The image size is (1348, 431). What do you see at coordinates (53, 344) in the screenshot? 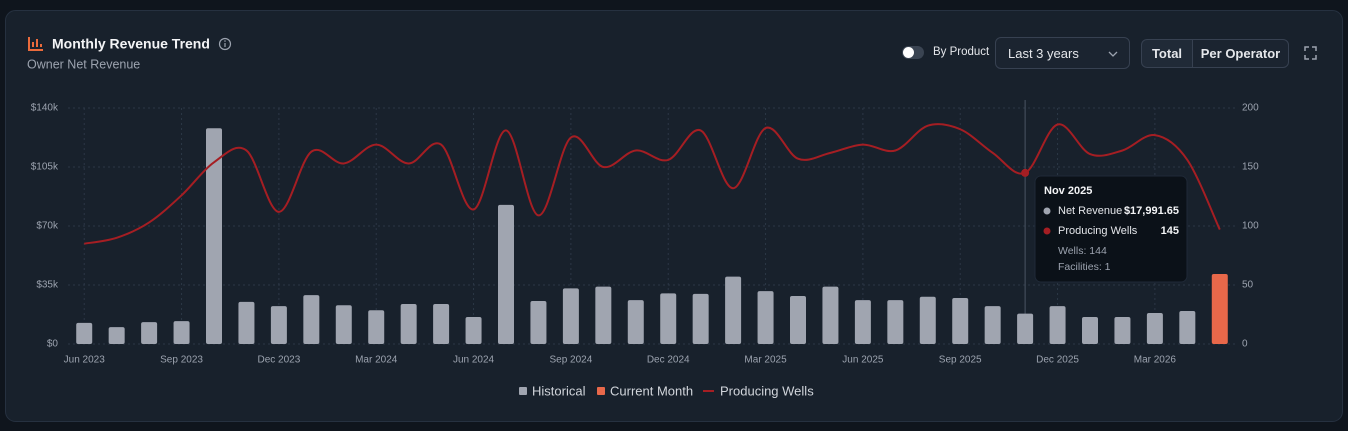
I see `y-tick-label: $0` at bounding box center [53, 344].